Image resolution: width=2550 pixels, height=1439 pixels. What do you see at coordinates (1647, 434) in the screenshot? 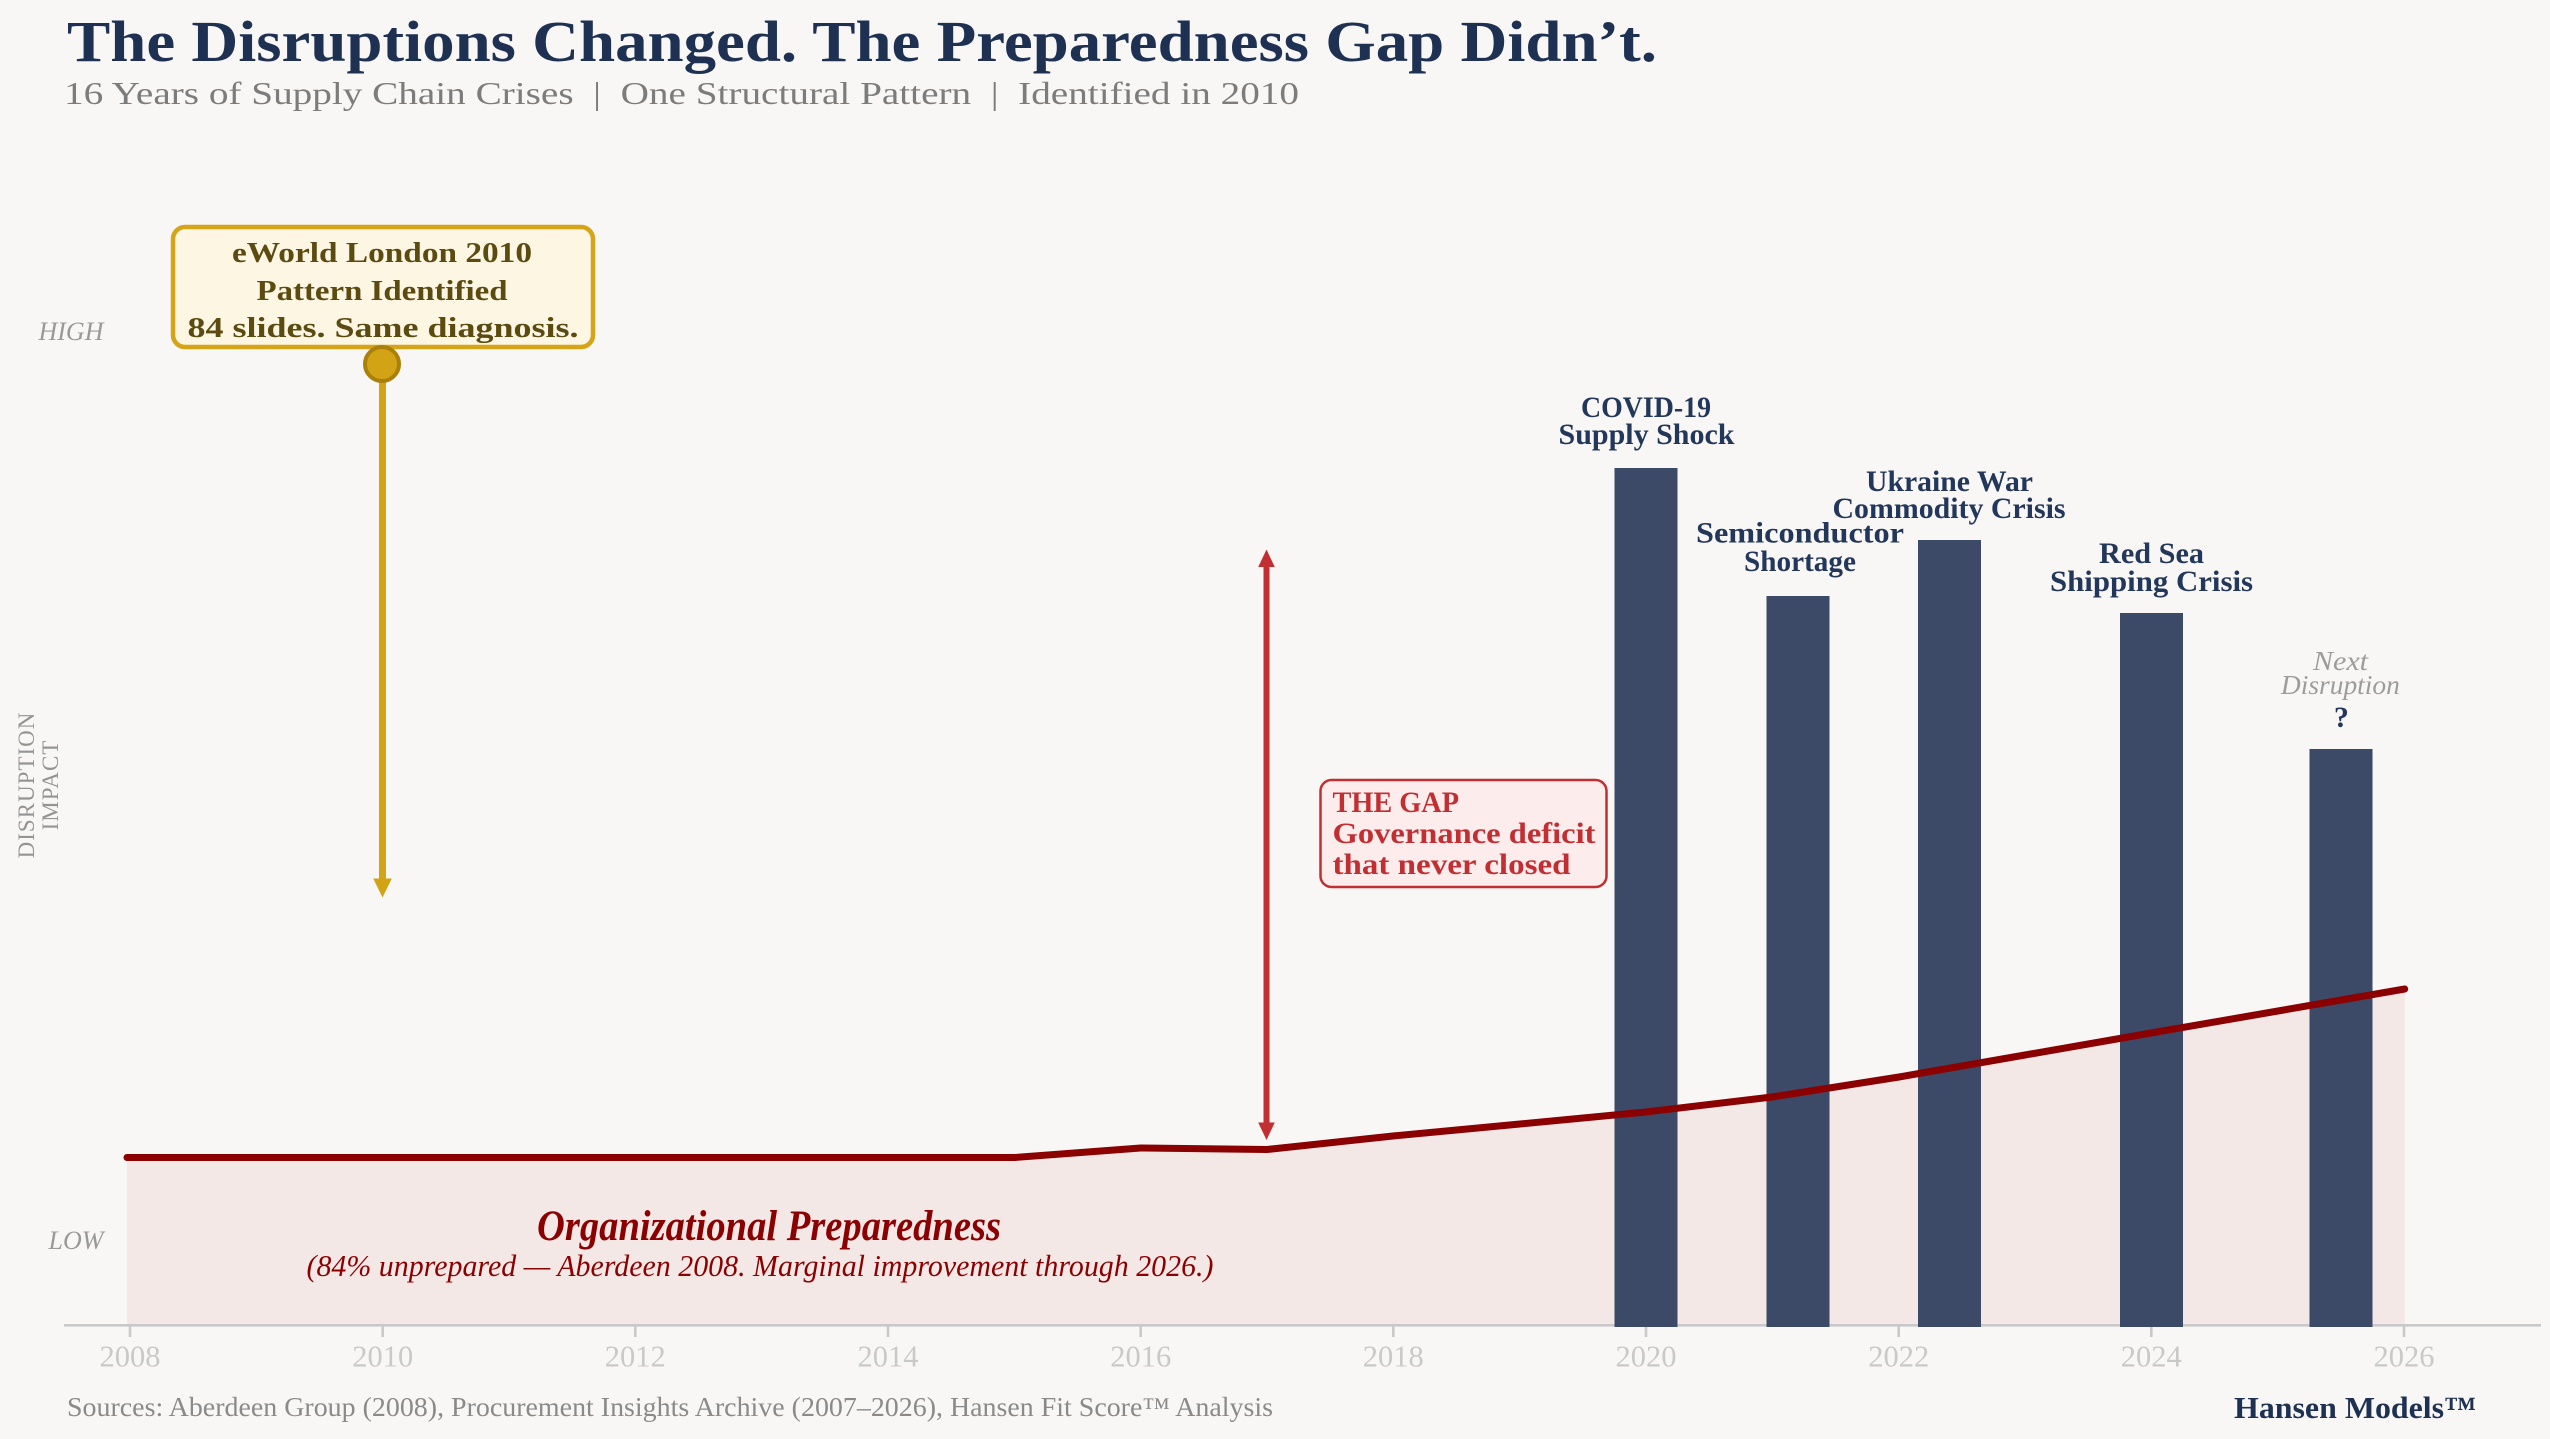
I see `svg-text: Supply Shock` at bounding box center [1647, 434].